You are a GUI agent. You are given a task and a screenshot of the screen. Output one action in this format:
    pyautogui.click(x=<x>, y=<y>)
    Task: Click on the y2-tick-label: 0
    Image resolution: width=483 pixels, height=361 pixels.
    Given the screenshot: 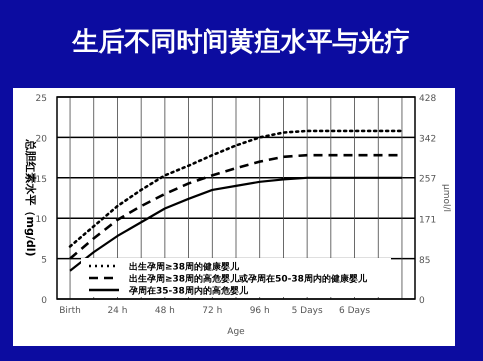 What is the action you would take?
    pyautogui.click(x=422, y=301)
    